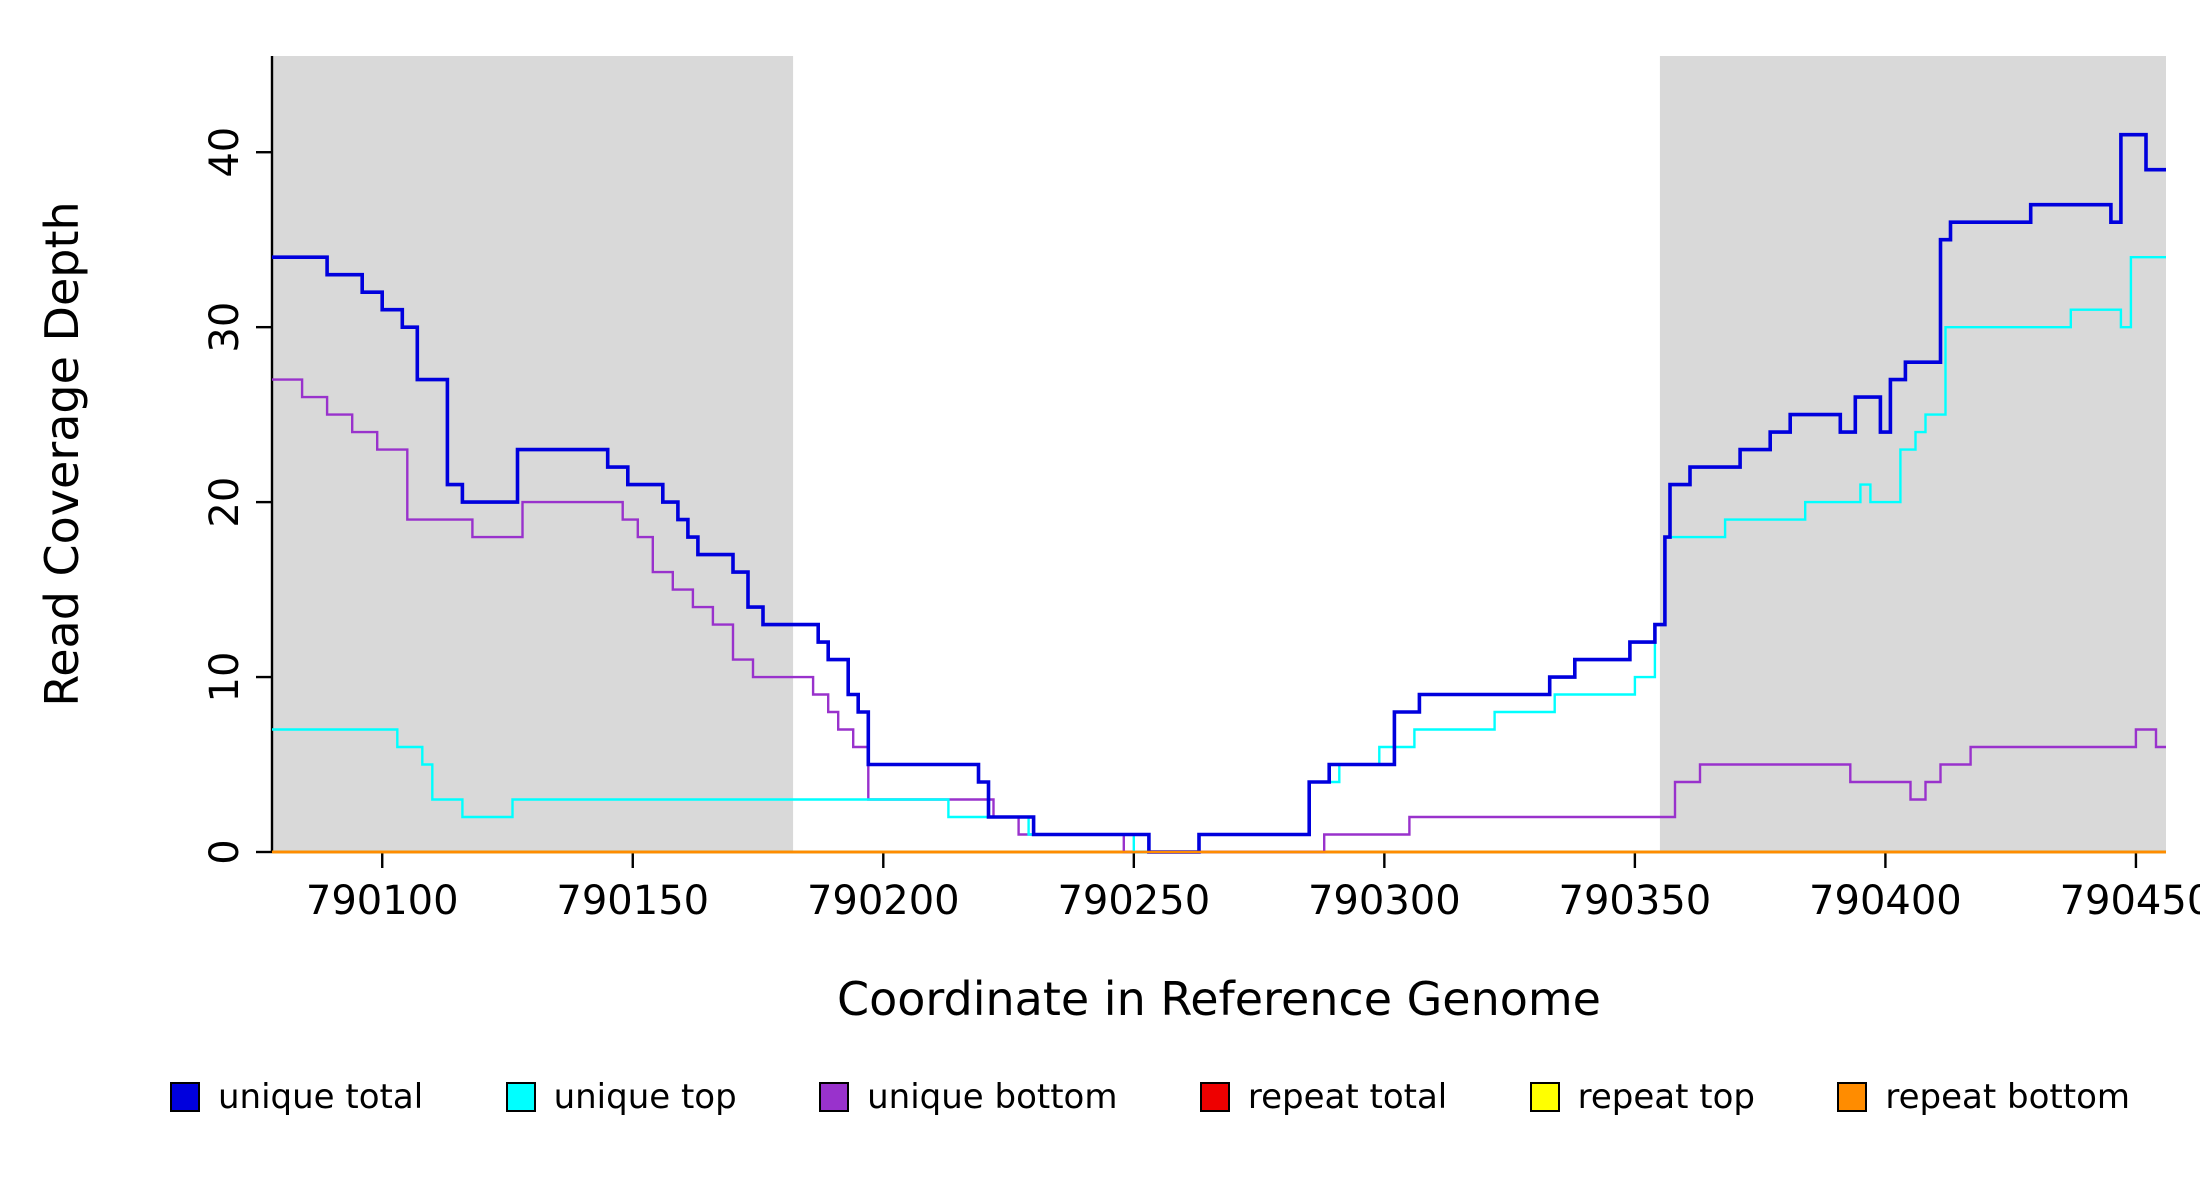  I want to click on legend-item-unique-bottom: unique bottom, so click(968, 1097).